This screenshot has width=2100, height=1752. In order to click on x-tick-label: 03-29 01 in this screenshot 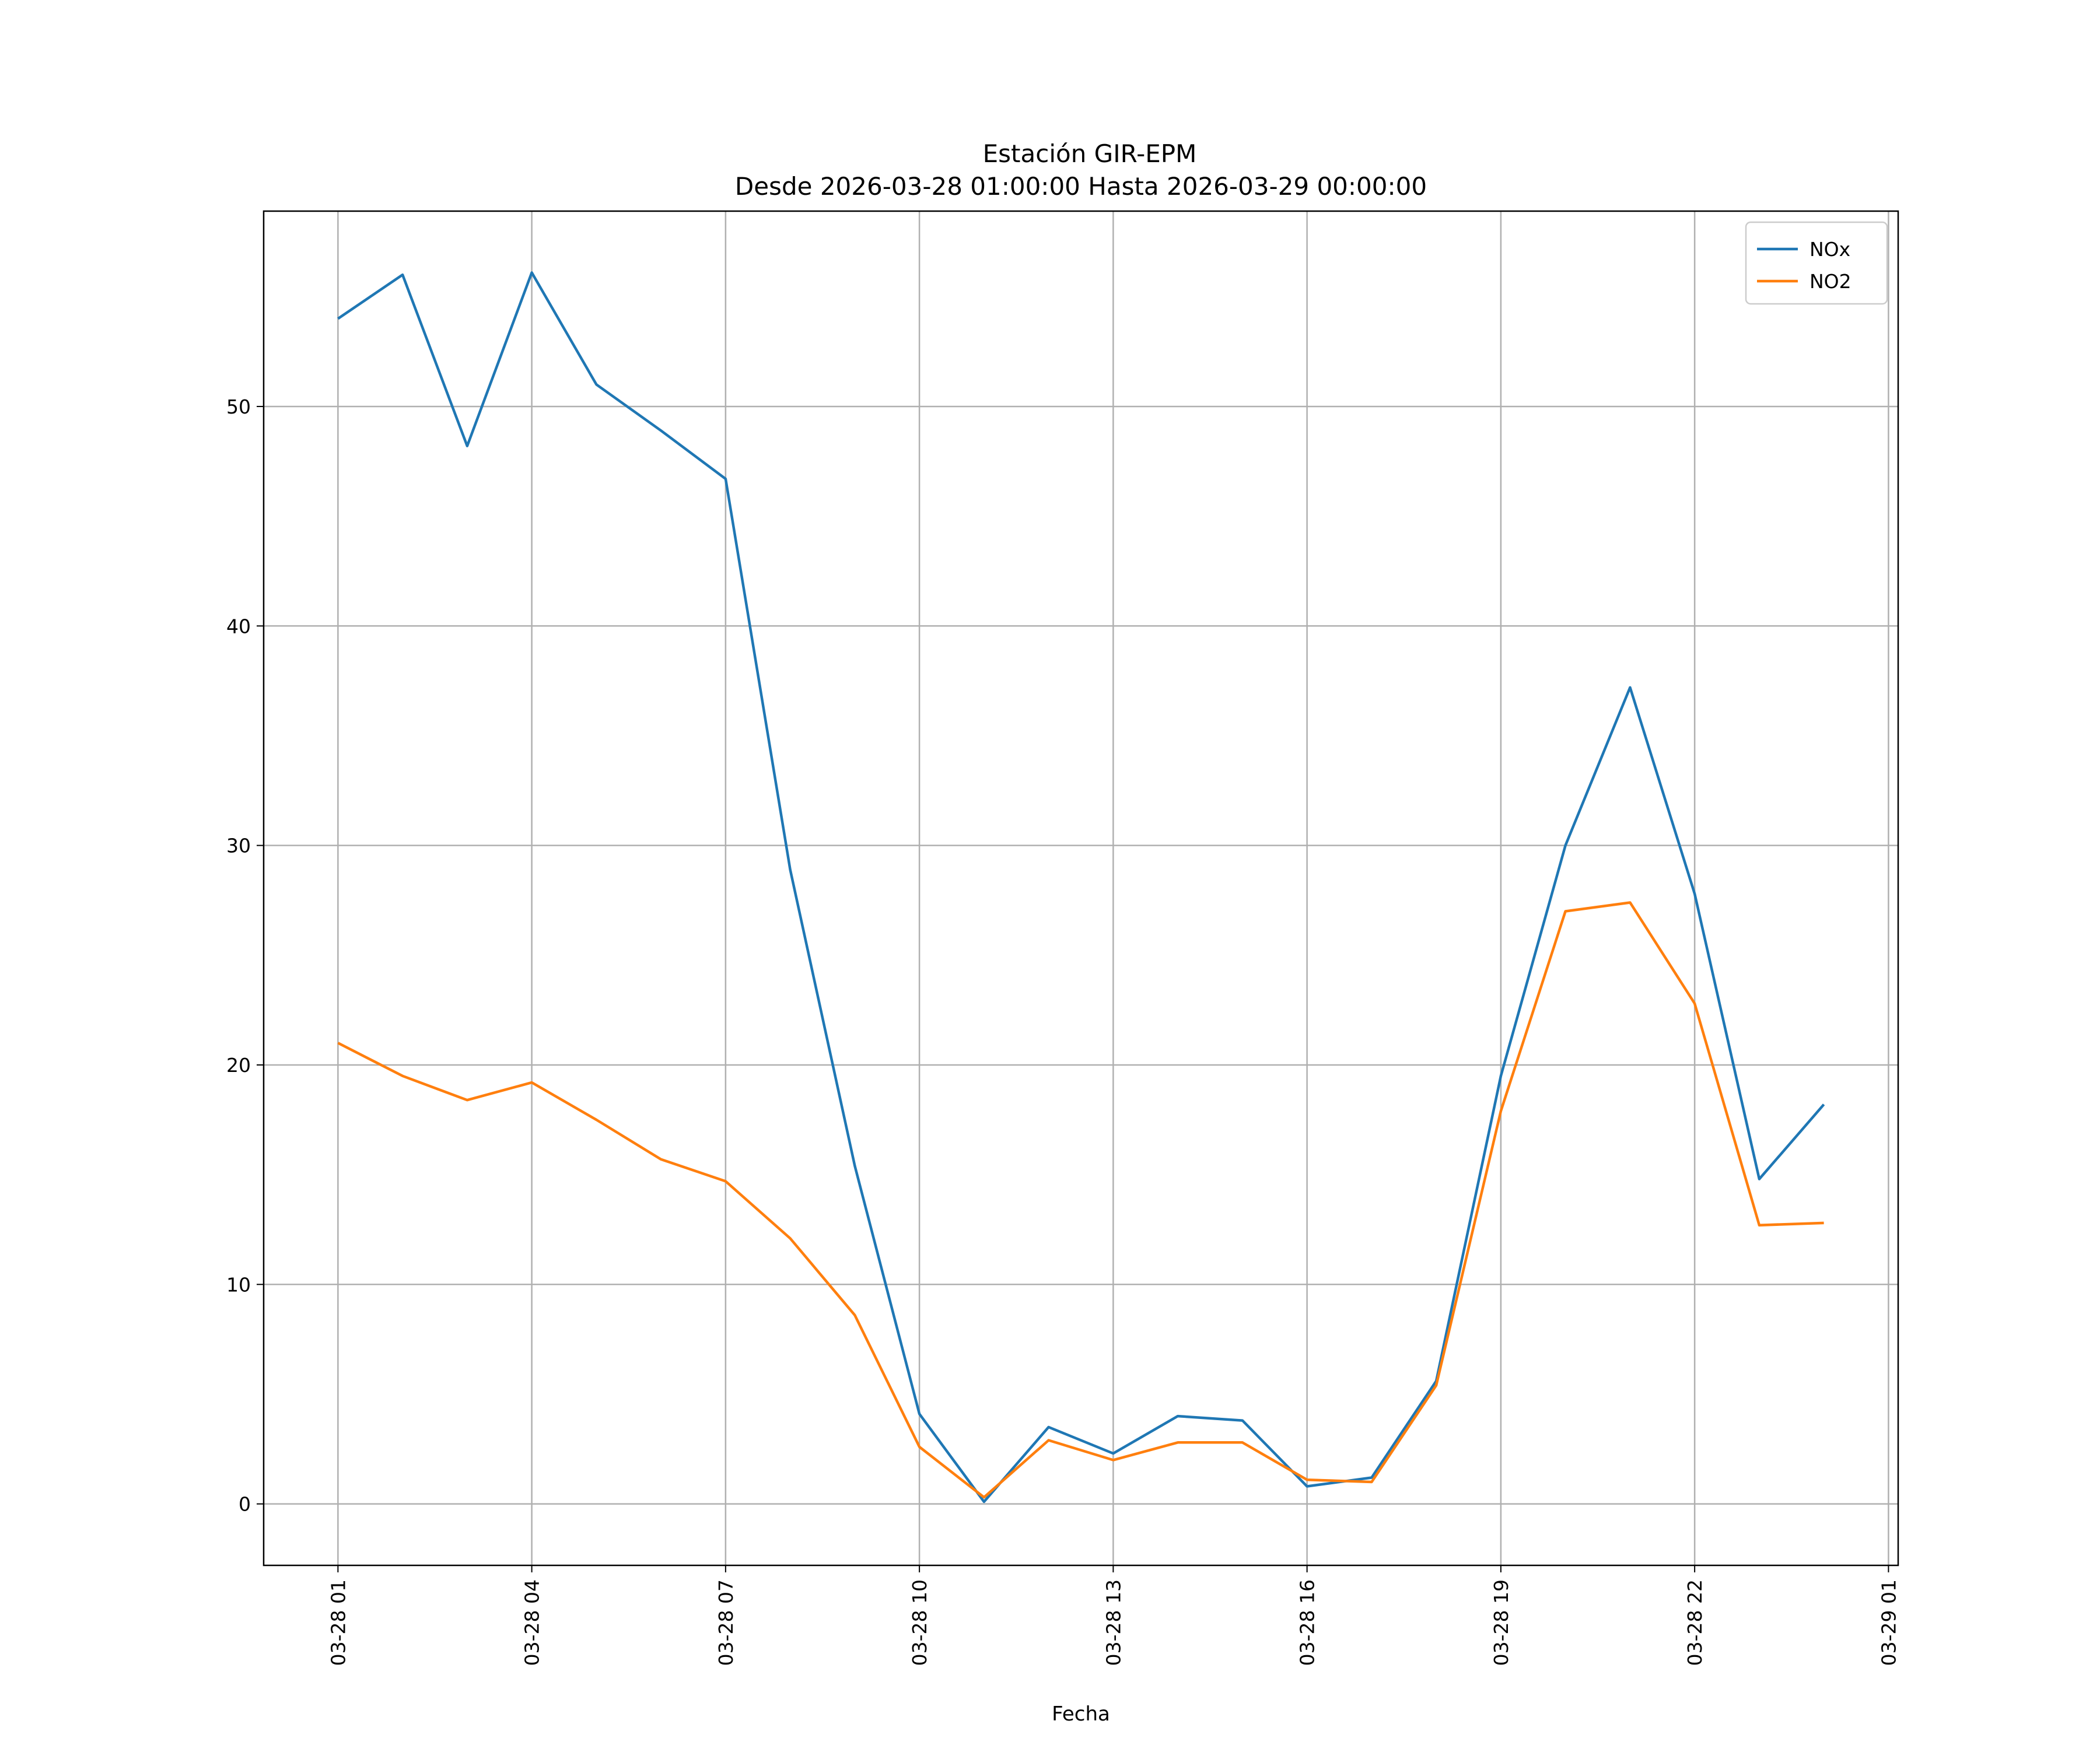, I will do `click(1888, 1622)`.